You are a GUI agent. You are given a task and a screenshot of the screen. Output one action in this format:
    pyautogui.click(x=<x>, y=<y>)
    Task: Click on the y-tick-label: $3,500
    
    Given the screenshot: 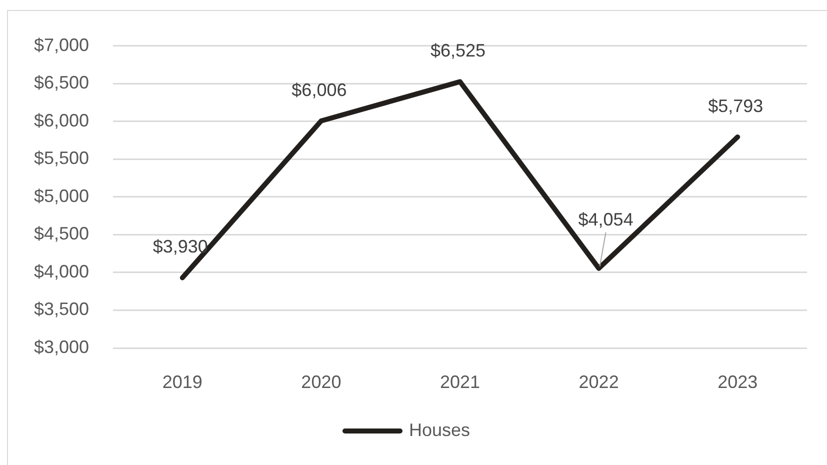 What is the action you would take?
    pyautogui.click(x=61, y=309)
    